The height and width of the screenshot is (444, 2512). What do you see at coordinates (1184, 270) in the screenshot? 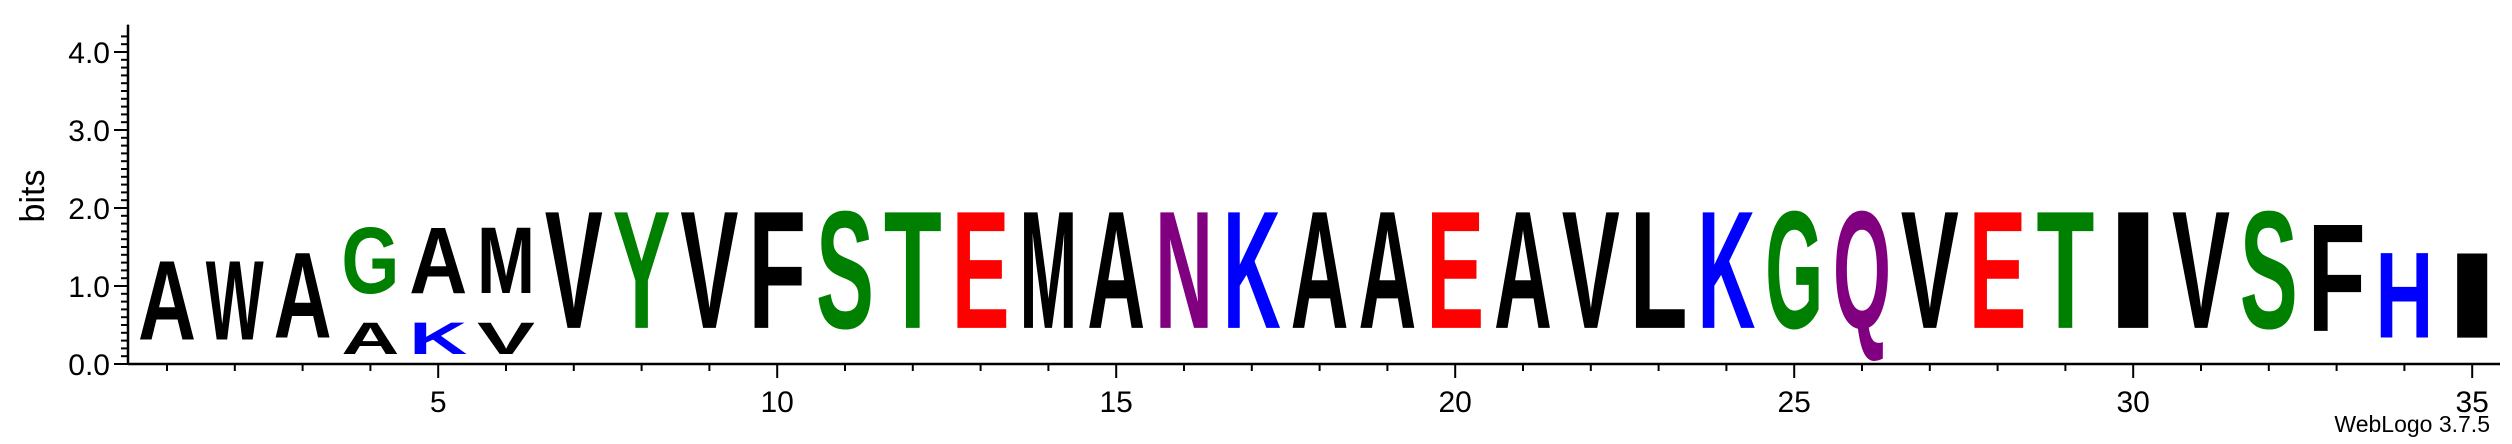
I see `logo-letter-n: N` at bounding box center [1184, 270].